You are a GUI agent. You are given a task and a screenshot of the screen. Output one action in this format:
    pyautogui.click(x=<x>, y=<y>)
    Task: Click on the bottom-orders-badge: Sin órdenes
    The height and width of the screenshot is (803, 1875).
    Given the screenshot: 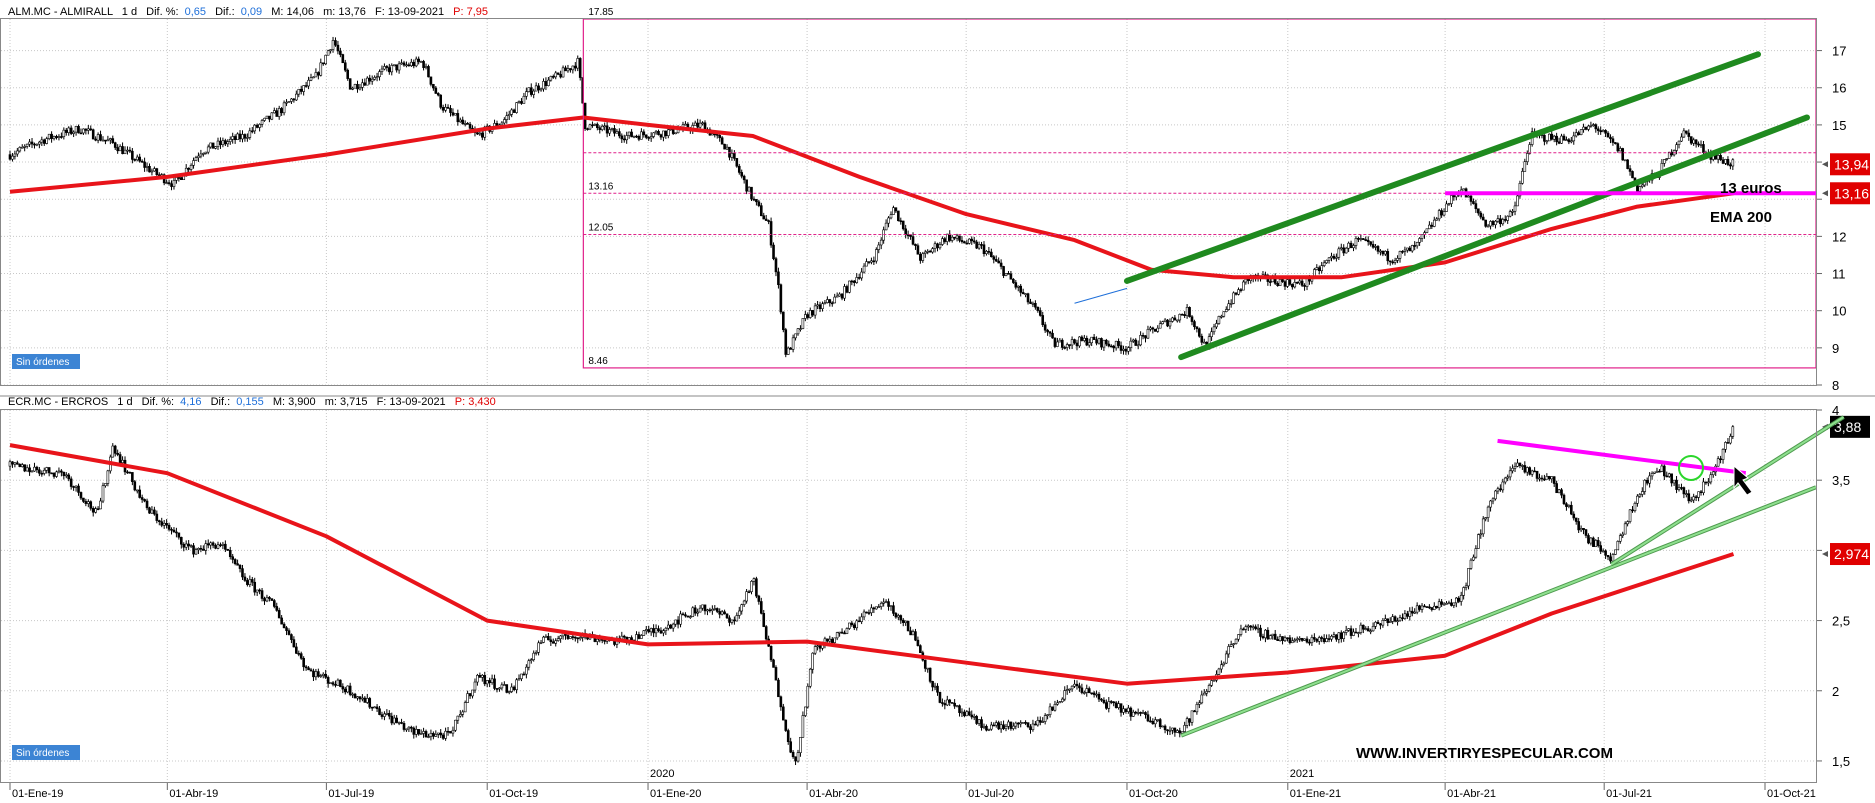 What is the action you would take?
    pyautogui.click(x=46, y=752)
    